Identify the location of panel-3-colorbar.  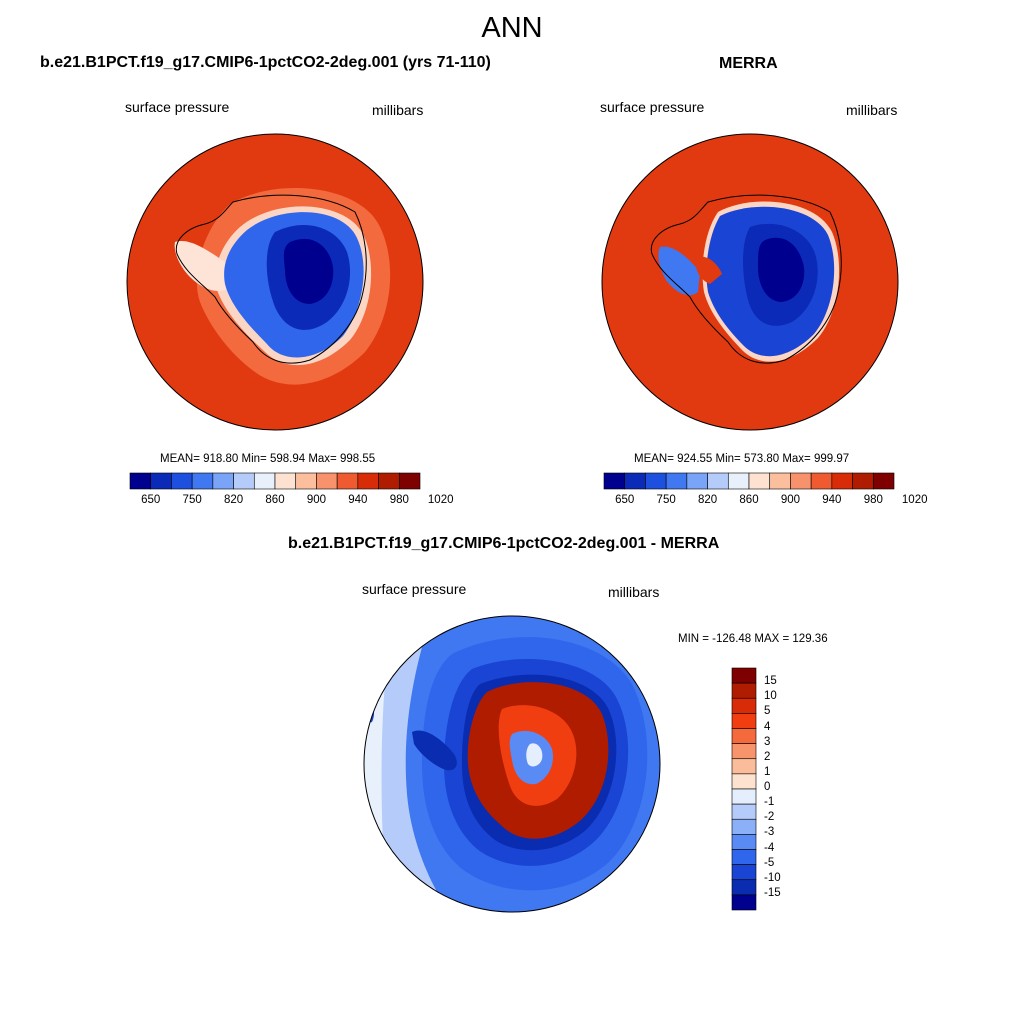
(744, 789).